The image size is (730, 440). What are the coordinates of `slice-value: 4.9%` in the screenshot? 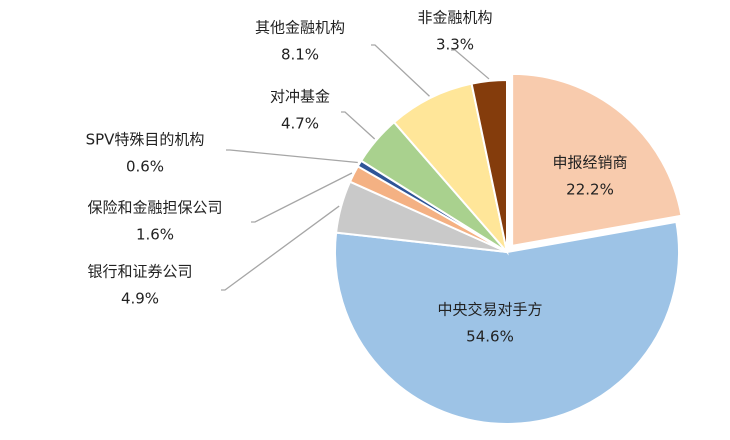 It's located at (140, 299).